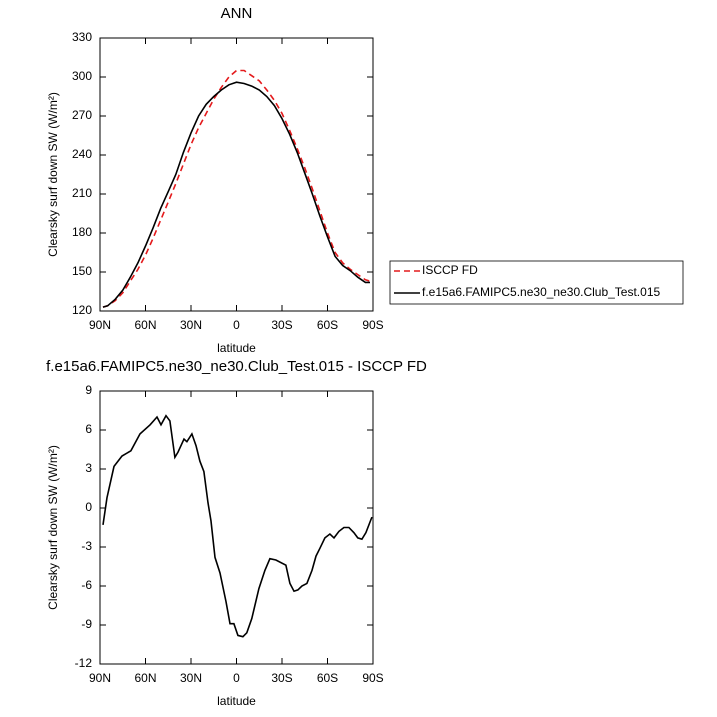 This screenshot has width=717, height=717. Describe the element at coordinates (86, 585) in the screenshot. I see `y-tick-label: -6` at that location.